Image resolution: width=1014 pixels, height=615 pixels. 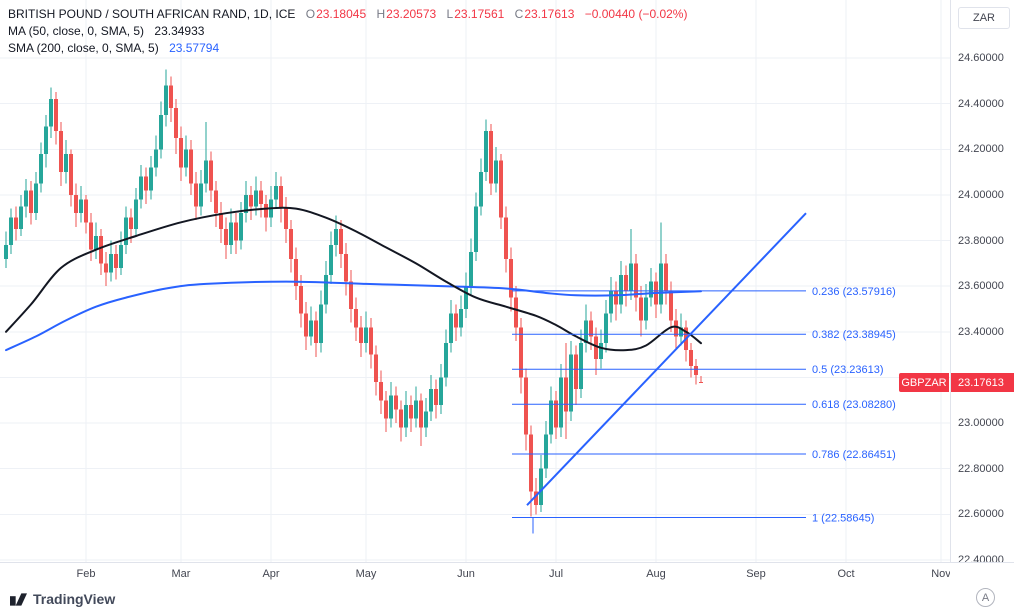 What do you see at coordinates (83, 48) in the screenshot?
I see `sma200-label: SMA (200, close, 0, SMA, 5)` at bounding box center [83, 48].